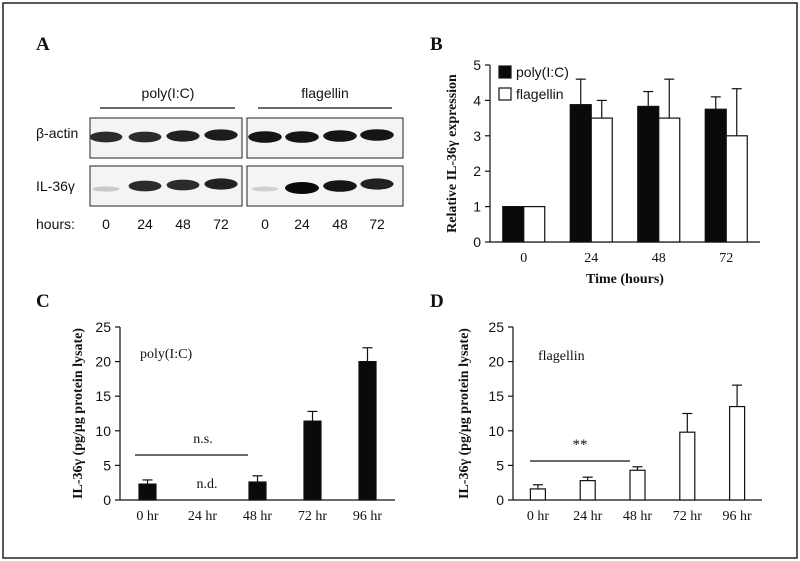 The height and width of the screenshot is (561, 800). I want to click on y-tick-label: 1, so click(477, 207).